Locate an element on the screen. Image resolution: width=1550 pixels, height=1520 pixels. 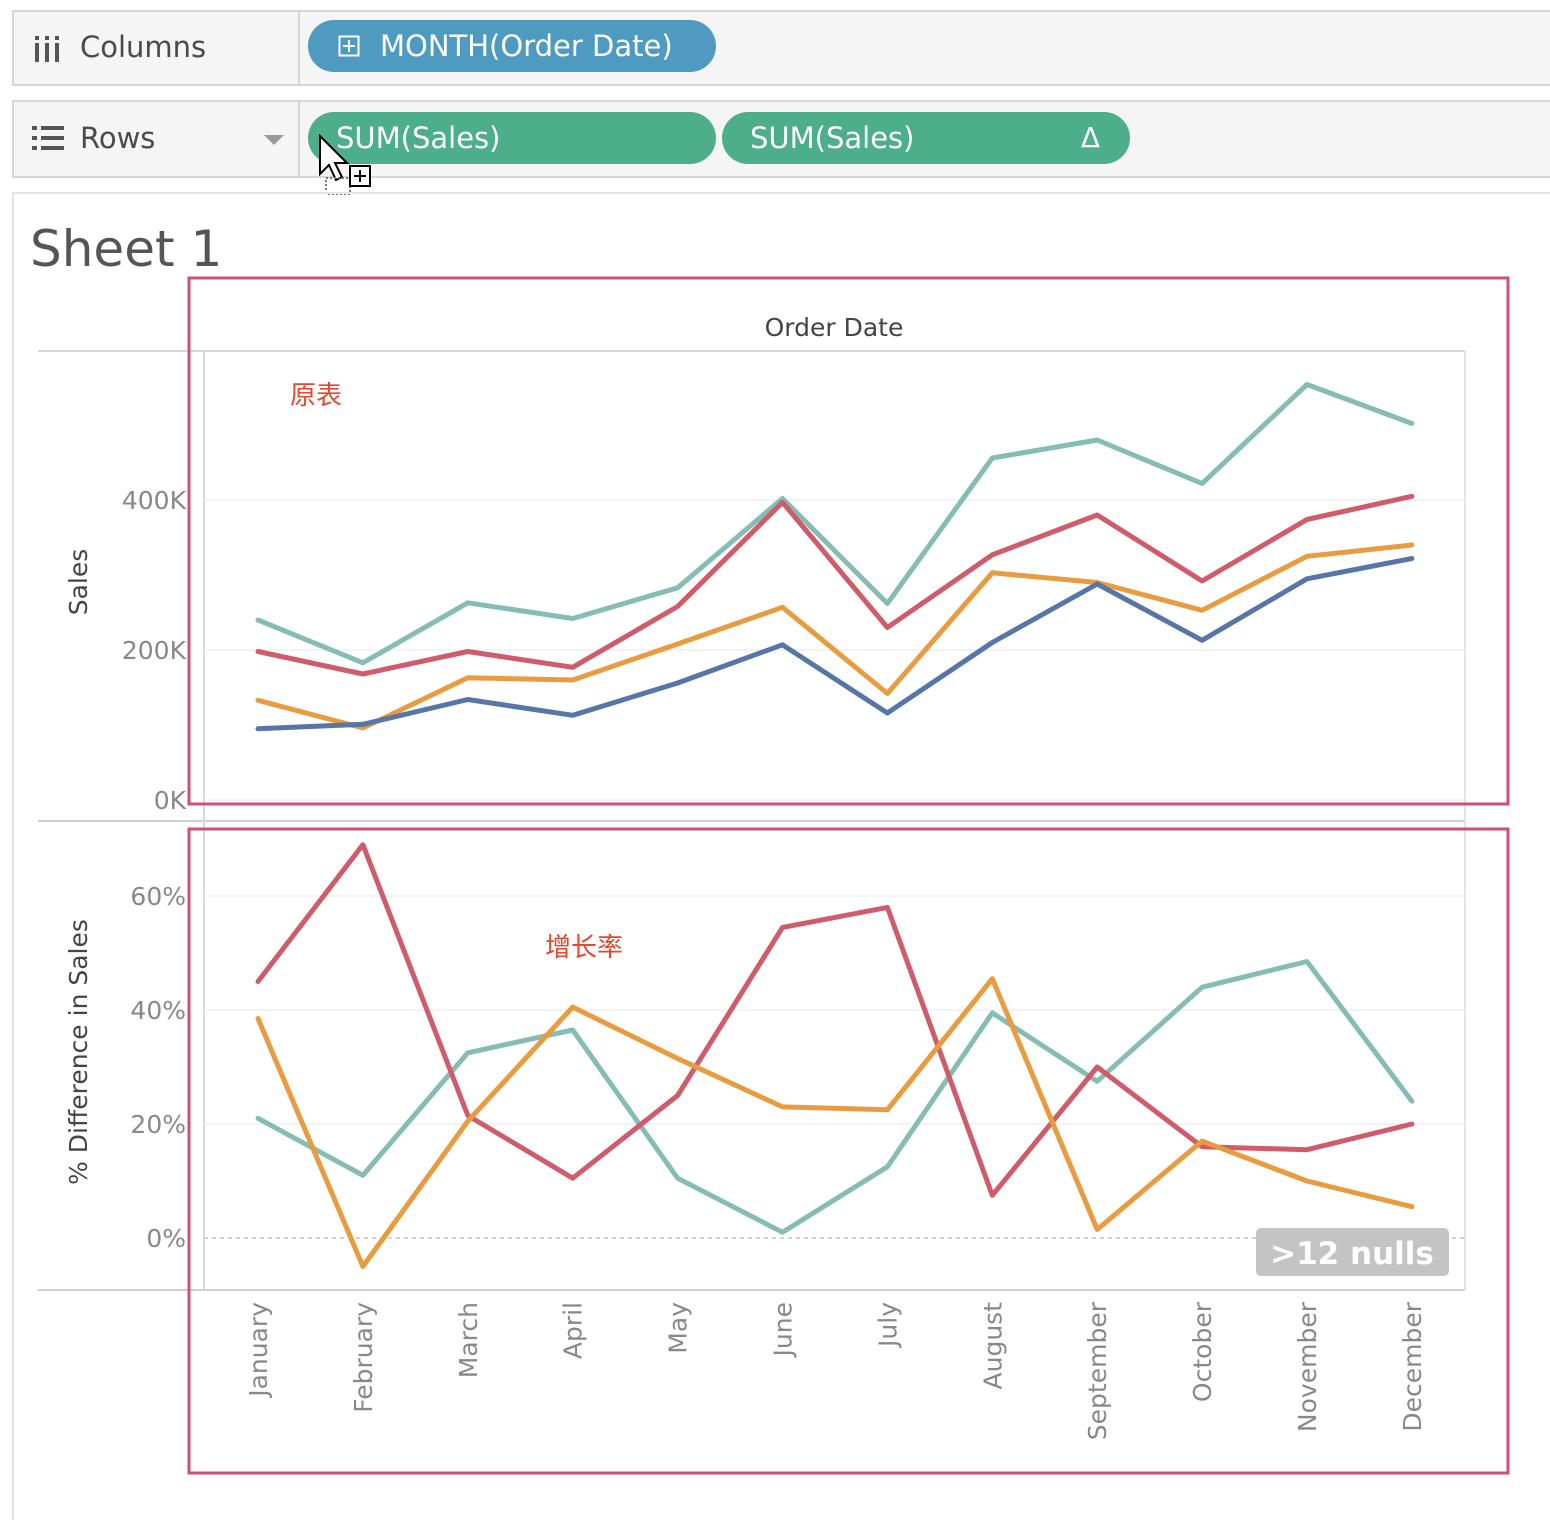
nulls-indicator-bg is located at coordinates (1352, 1252).